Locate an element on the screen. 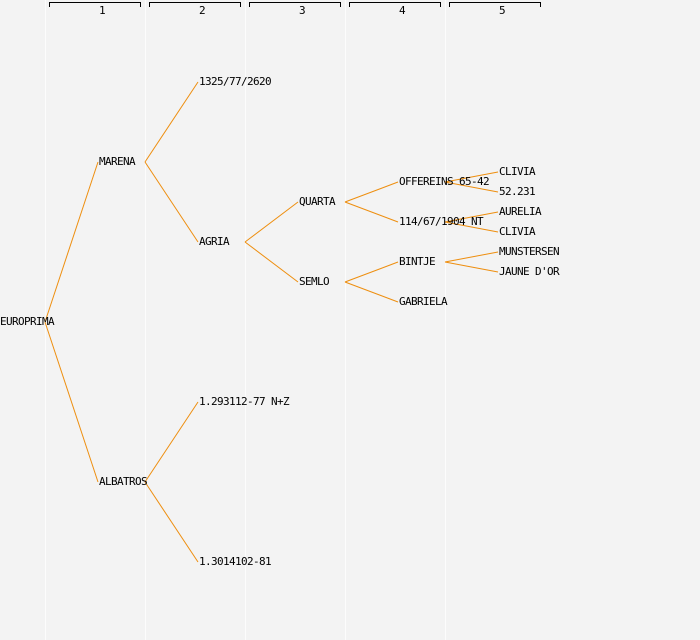 The width and height of the screenshot is (700, 640). pedigree-node-s130: 1.3014102-81 is located at coordinates (235, 561).